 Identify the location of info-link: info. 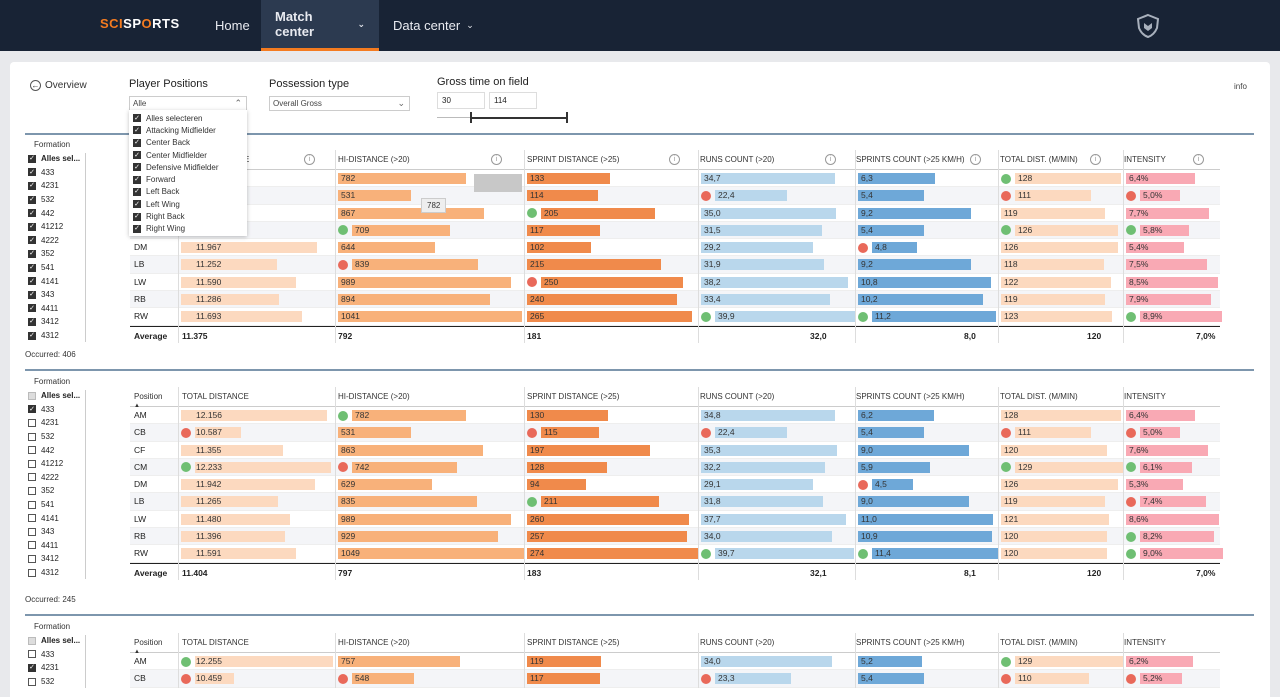
(1240, 86).